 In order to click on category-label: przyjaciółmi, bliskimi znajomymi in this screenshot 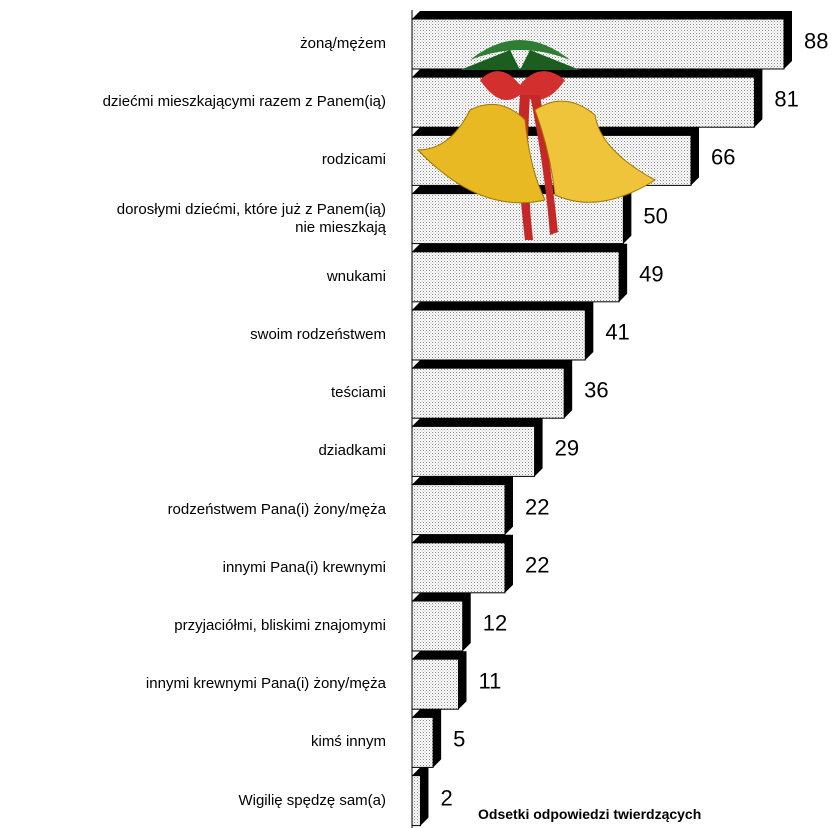, I will do `click(280, 625)`.